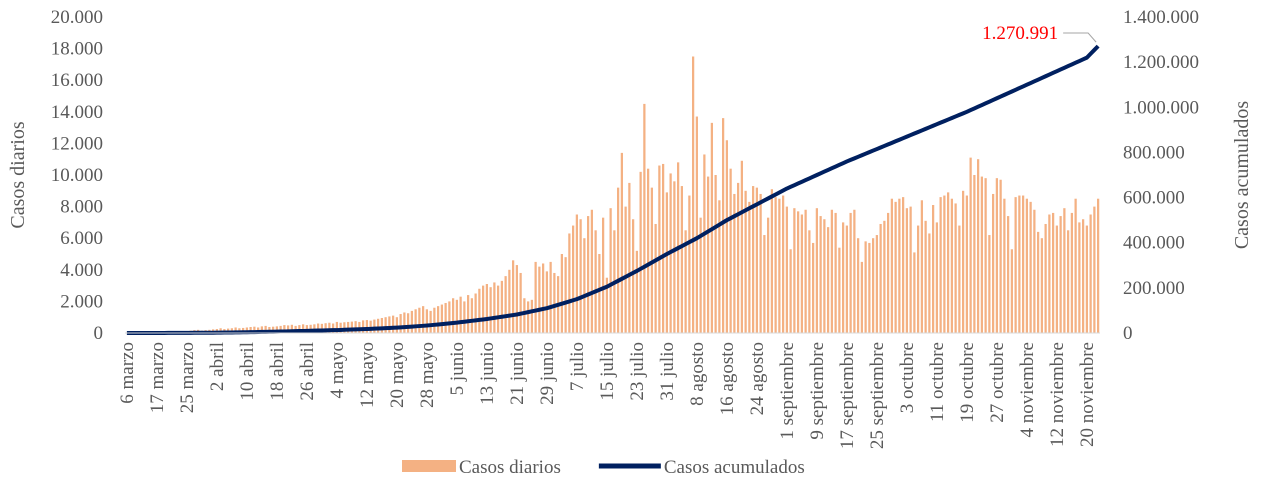  I want to click on y-tick-label: 12.000, so click(77, 143).